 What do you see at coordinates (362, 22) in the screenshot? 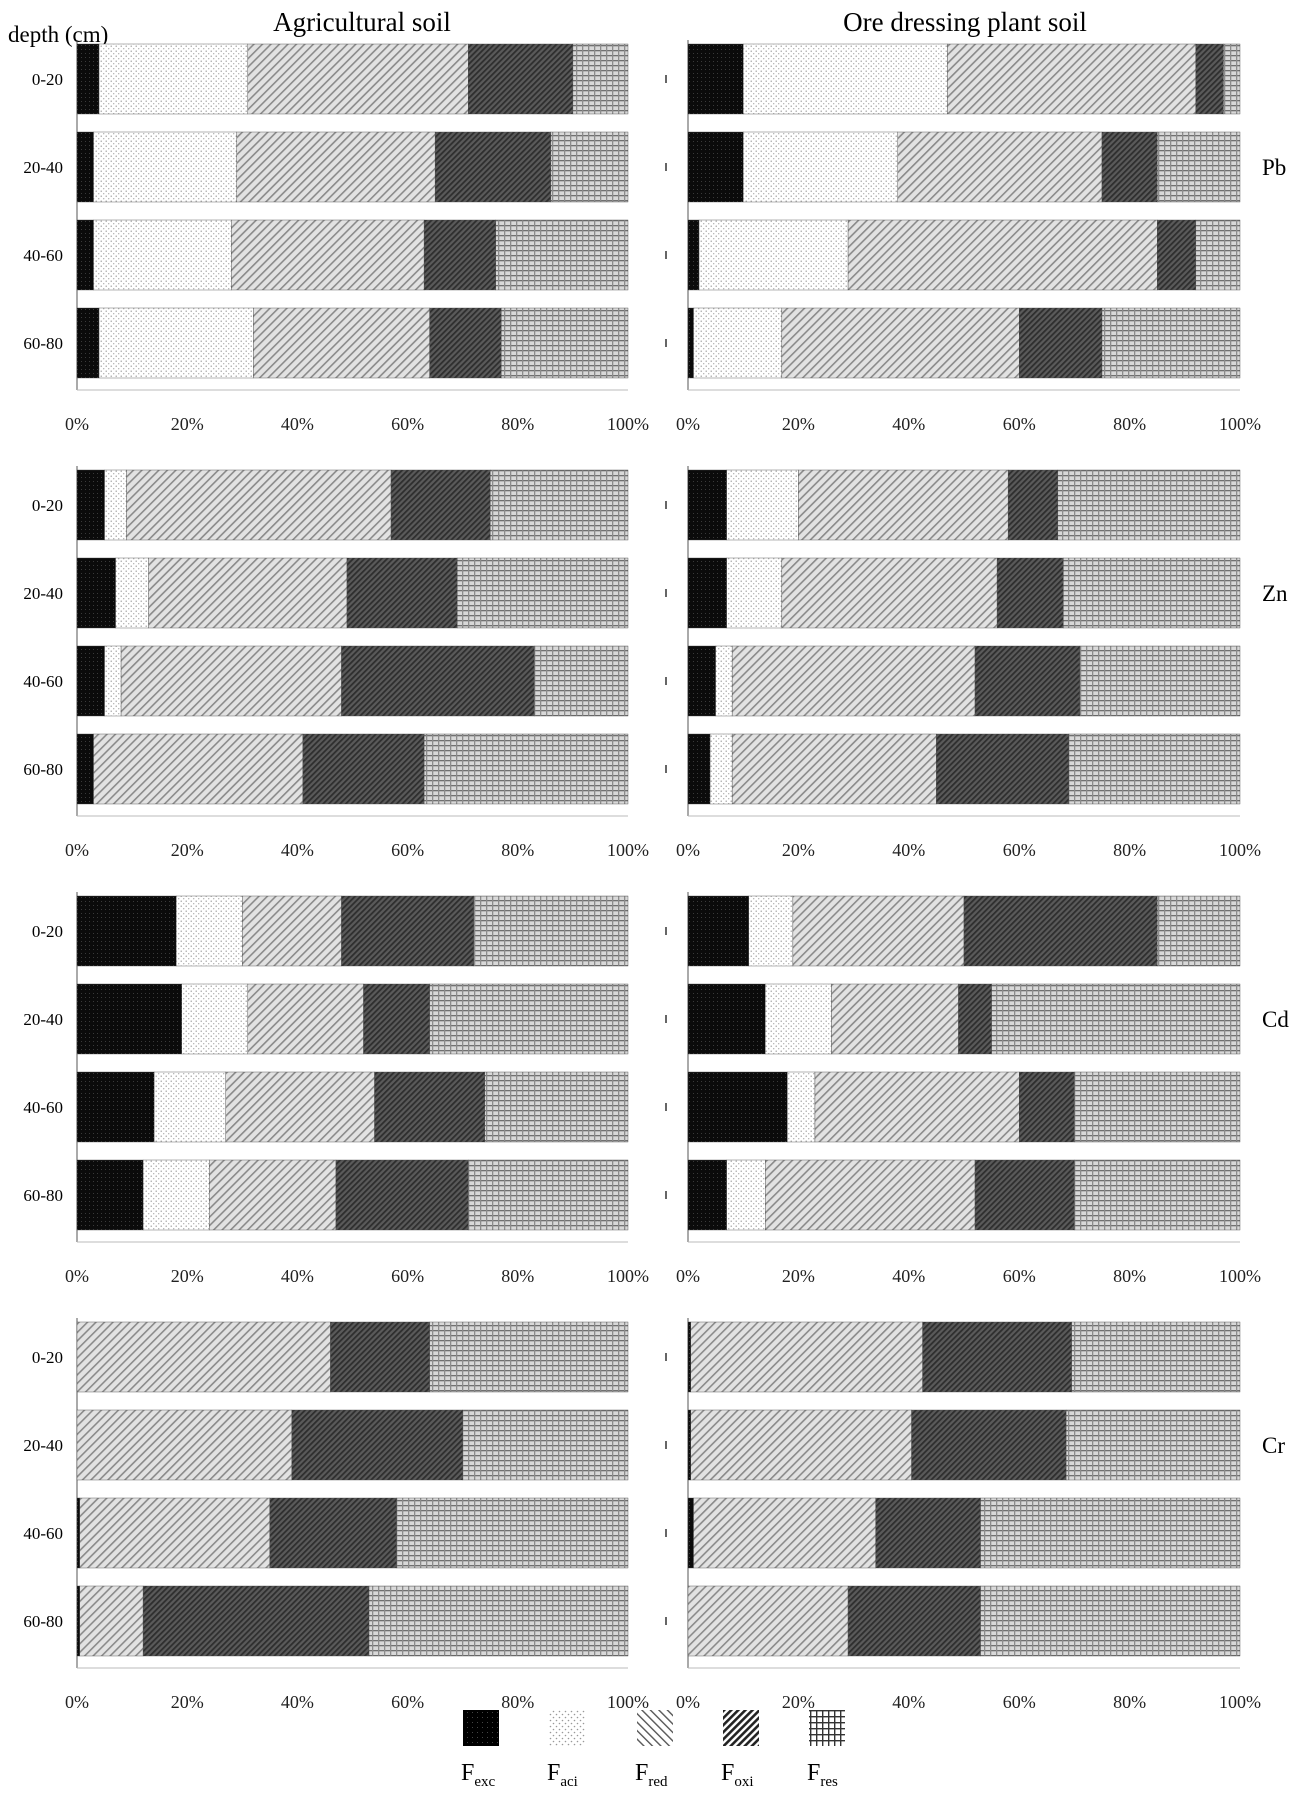
I see `column-title-agricultural: Agricultural soil` at bounding box center [362, 22].